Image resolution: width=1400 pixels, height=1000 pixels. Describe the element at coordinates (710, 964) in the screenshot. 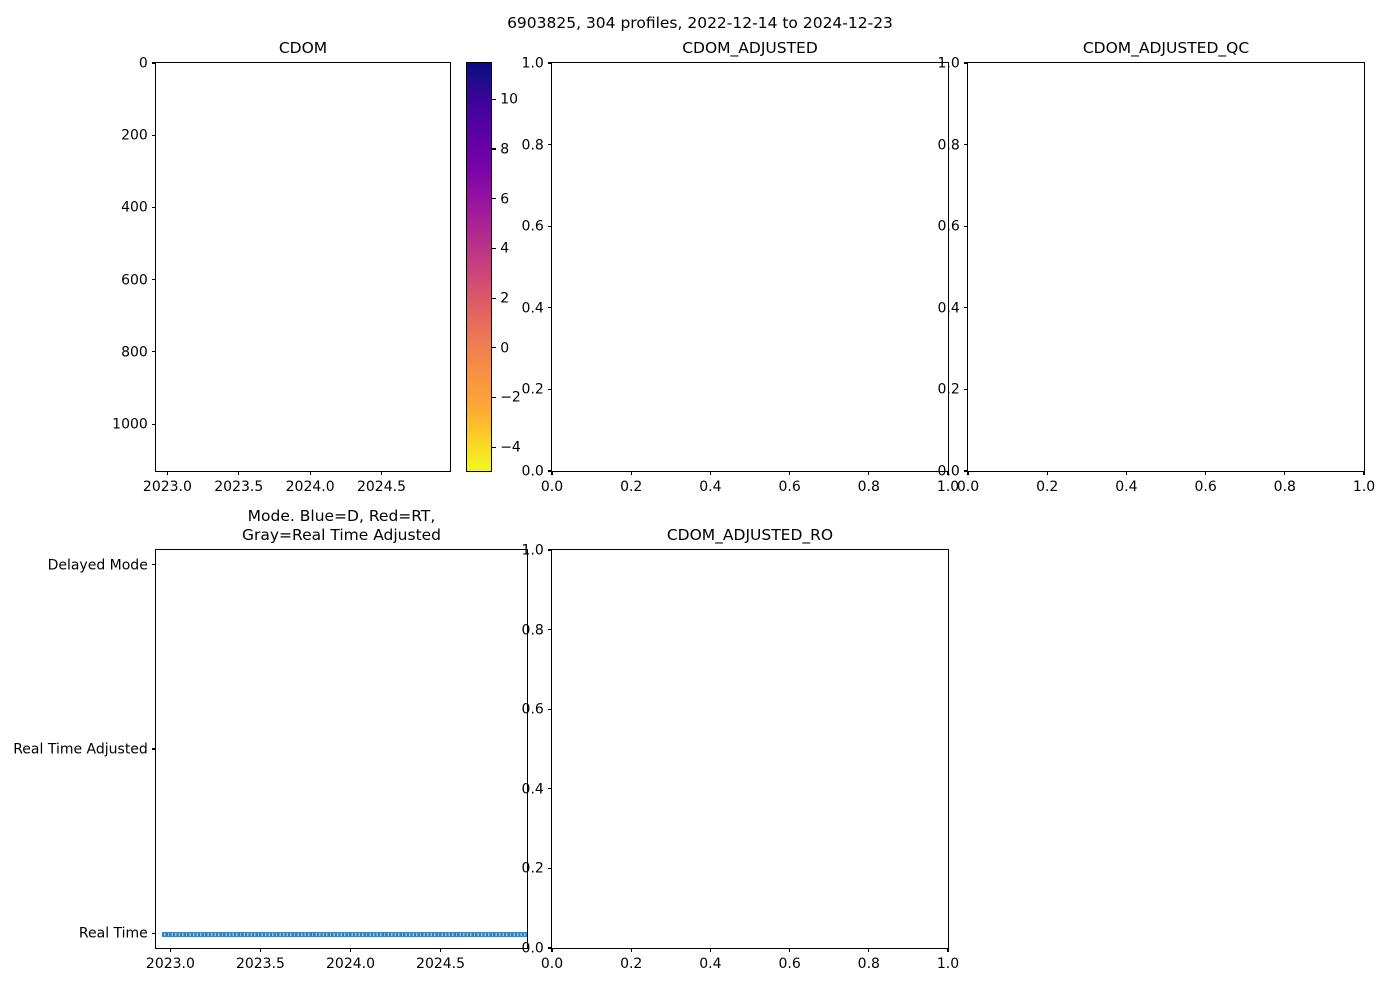

I see `cdom_adjusted_ro-xtick-label: 0.4` at that location.